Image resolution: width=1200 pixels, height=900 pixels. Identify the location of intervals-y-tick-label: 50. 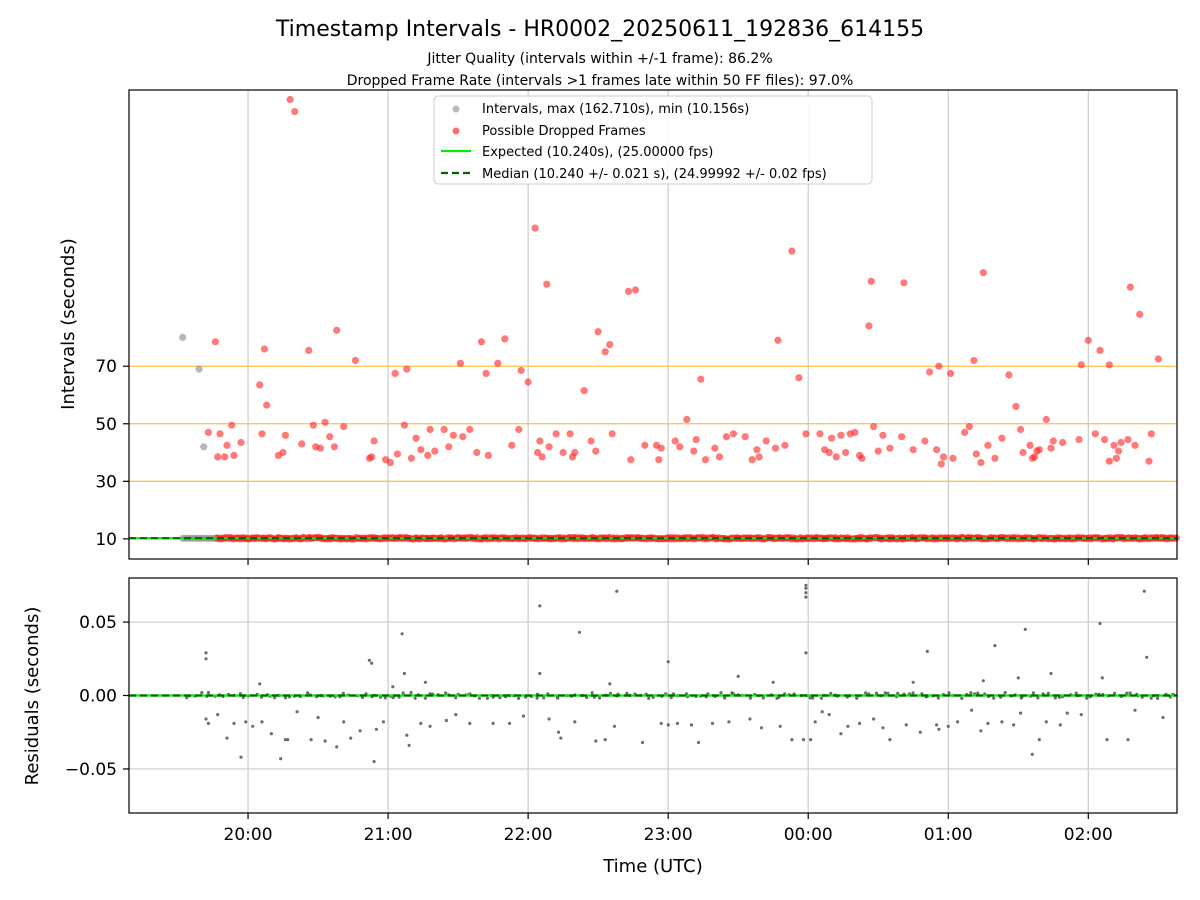
(106, 425).